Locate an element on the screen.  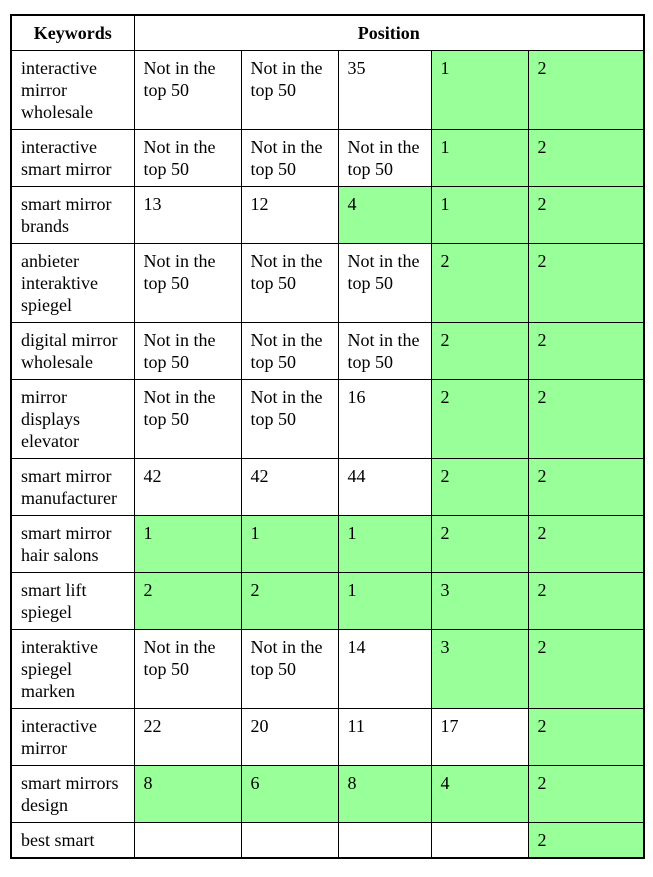
position-cell: 11 is located at coordinates (384, 737).